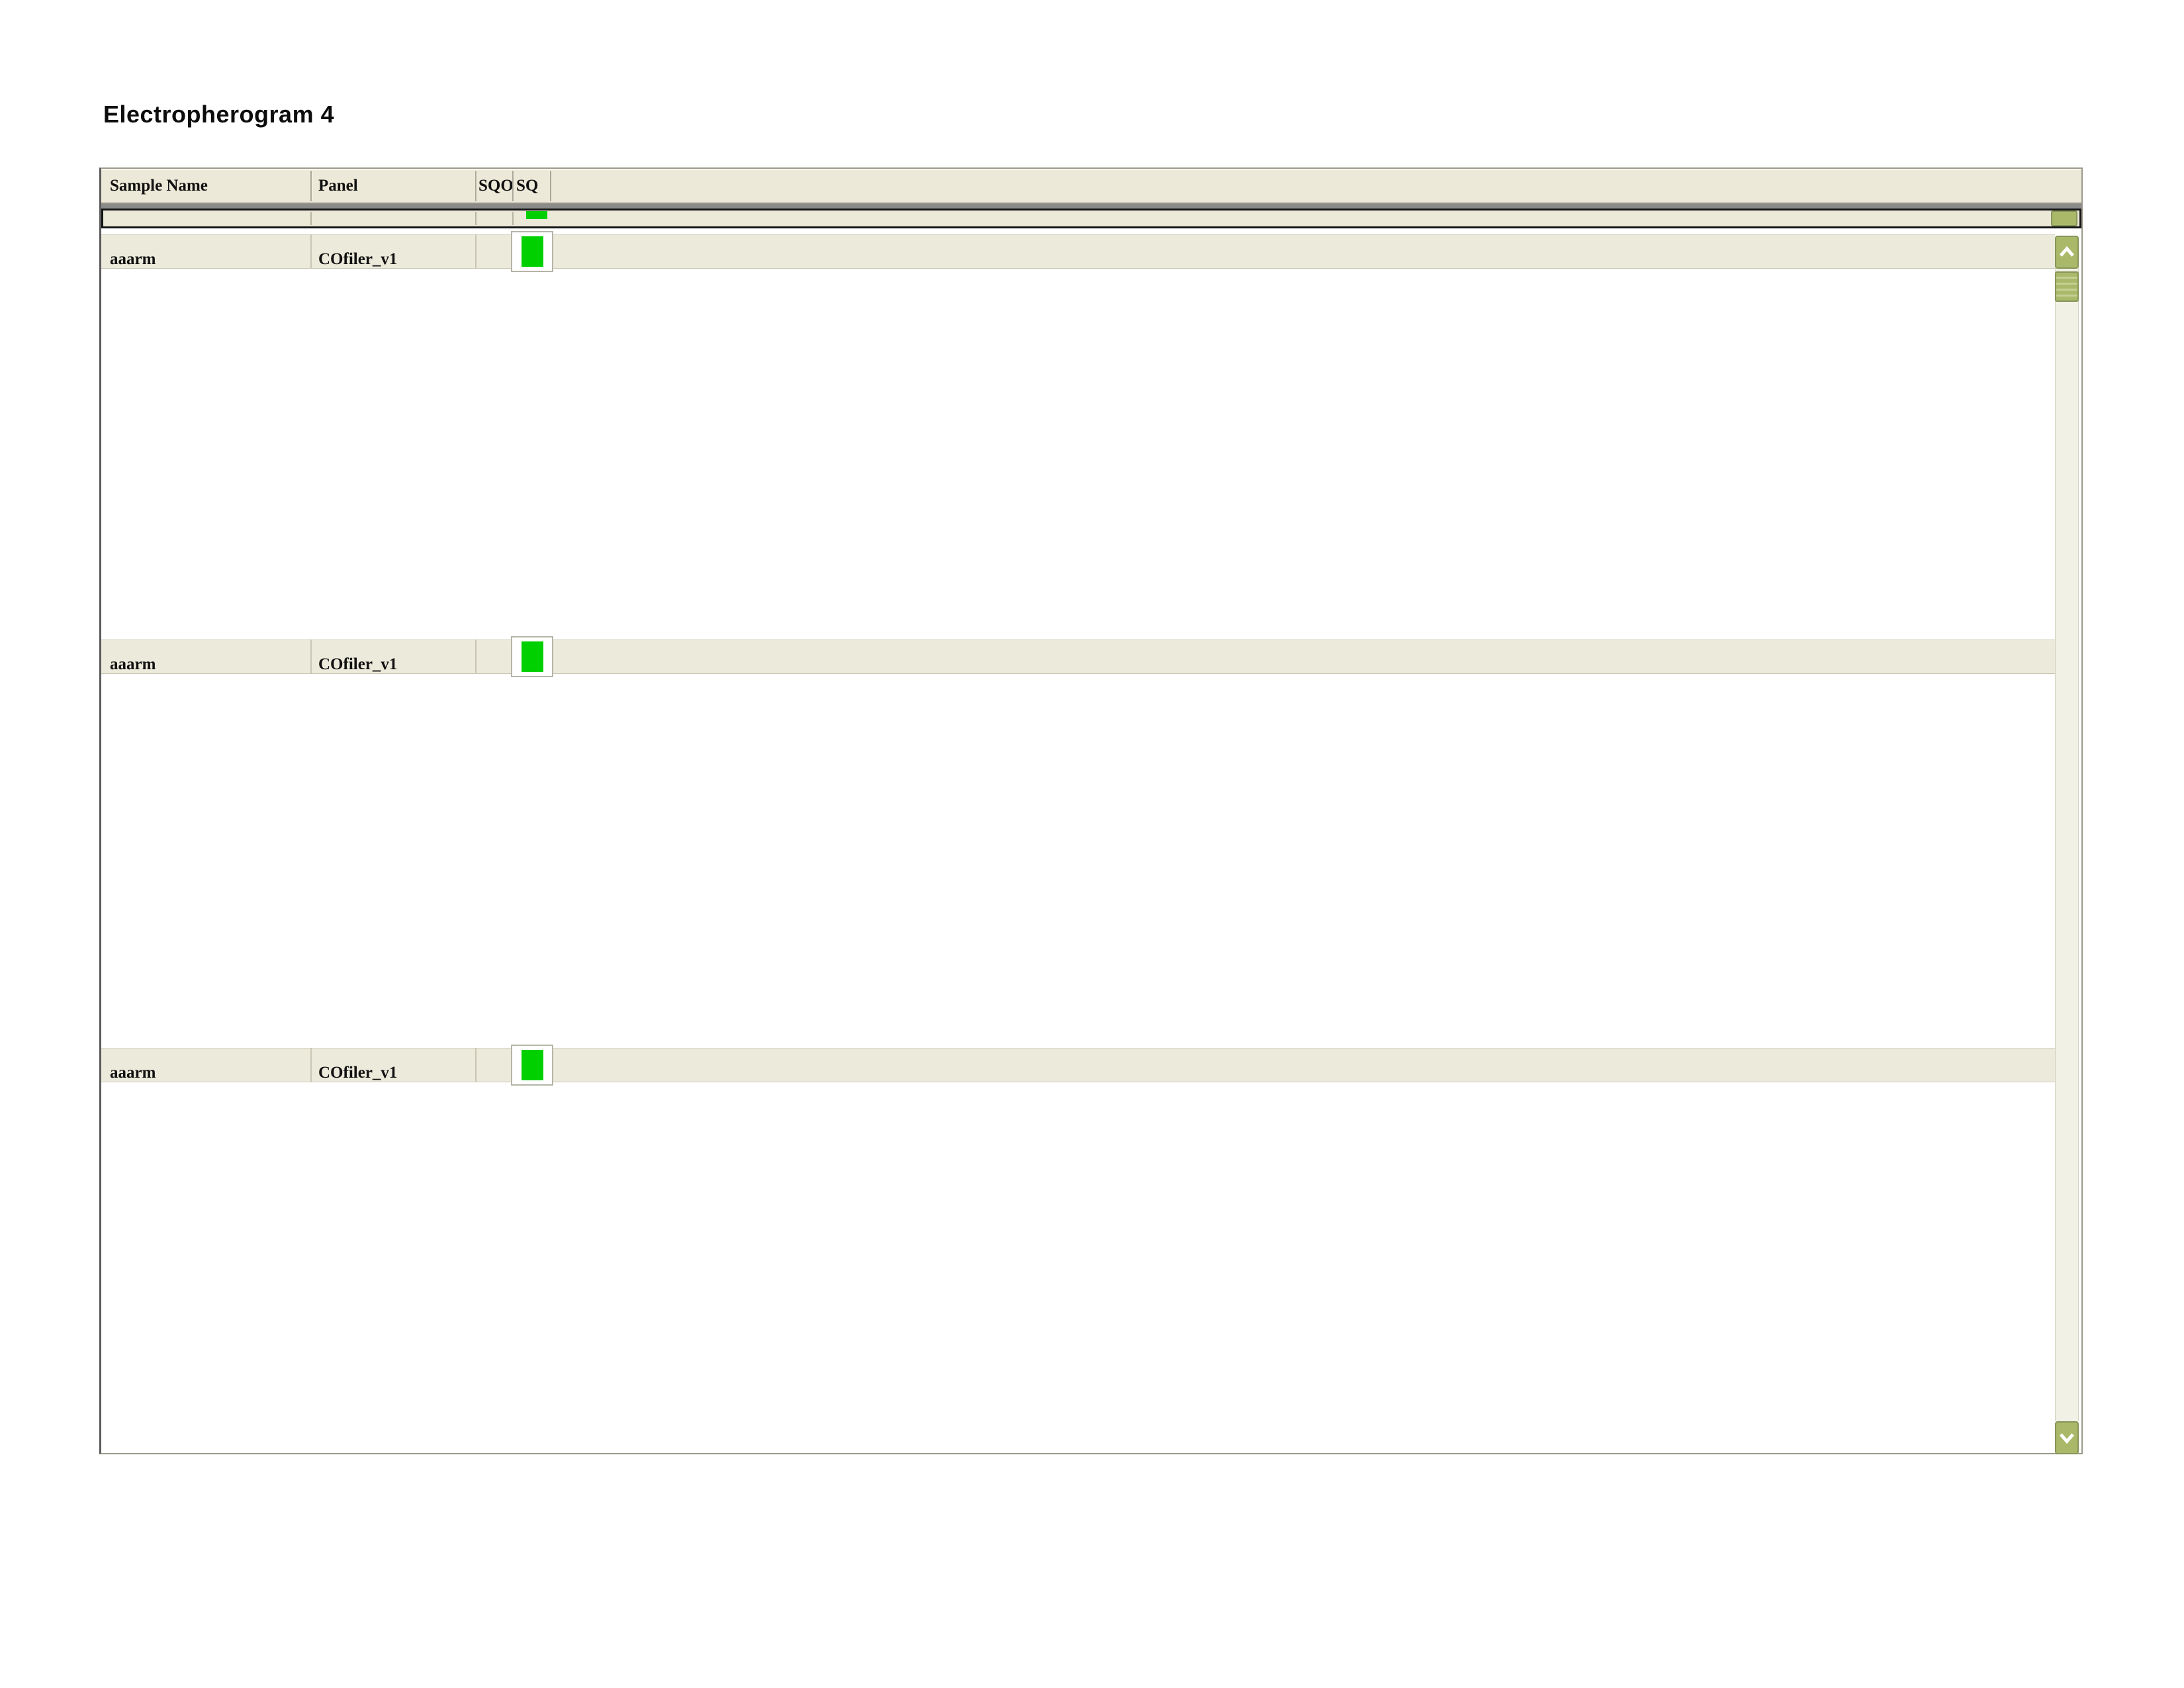 This screenshot has width=2184, height=1688. I want to click on vertical-scrollbar-track, so click(2067, 844).